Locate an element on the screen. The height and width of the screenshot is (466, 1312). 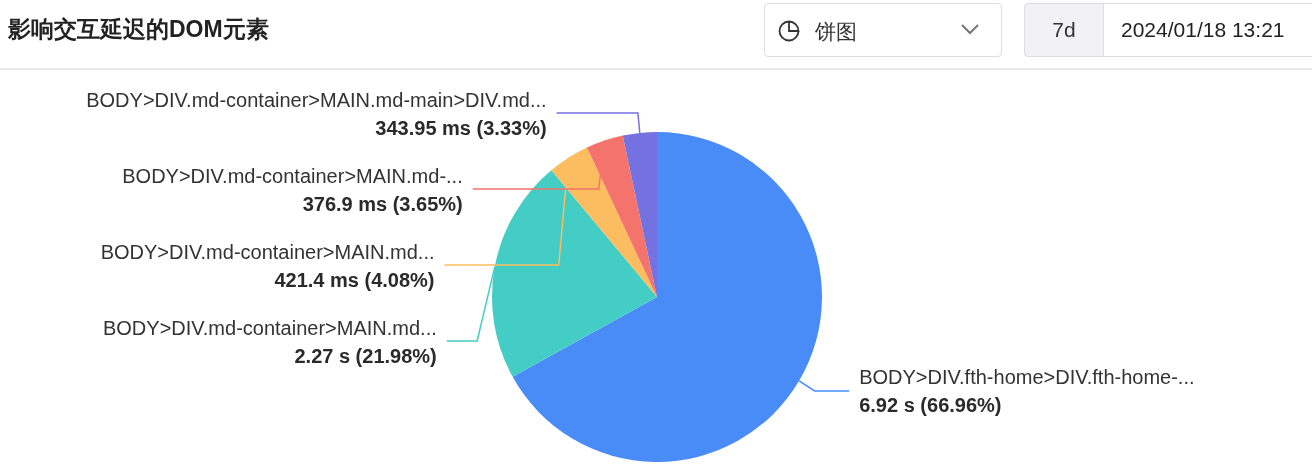
text: 7d is located at coordinates (1064, 30).